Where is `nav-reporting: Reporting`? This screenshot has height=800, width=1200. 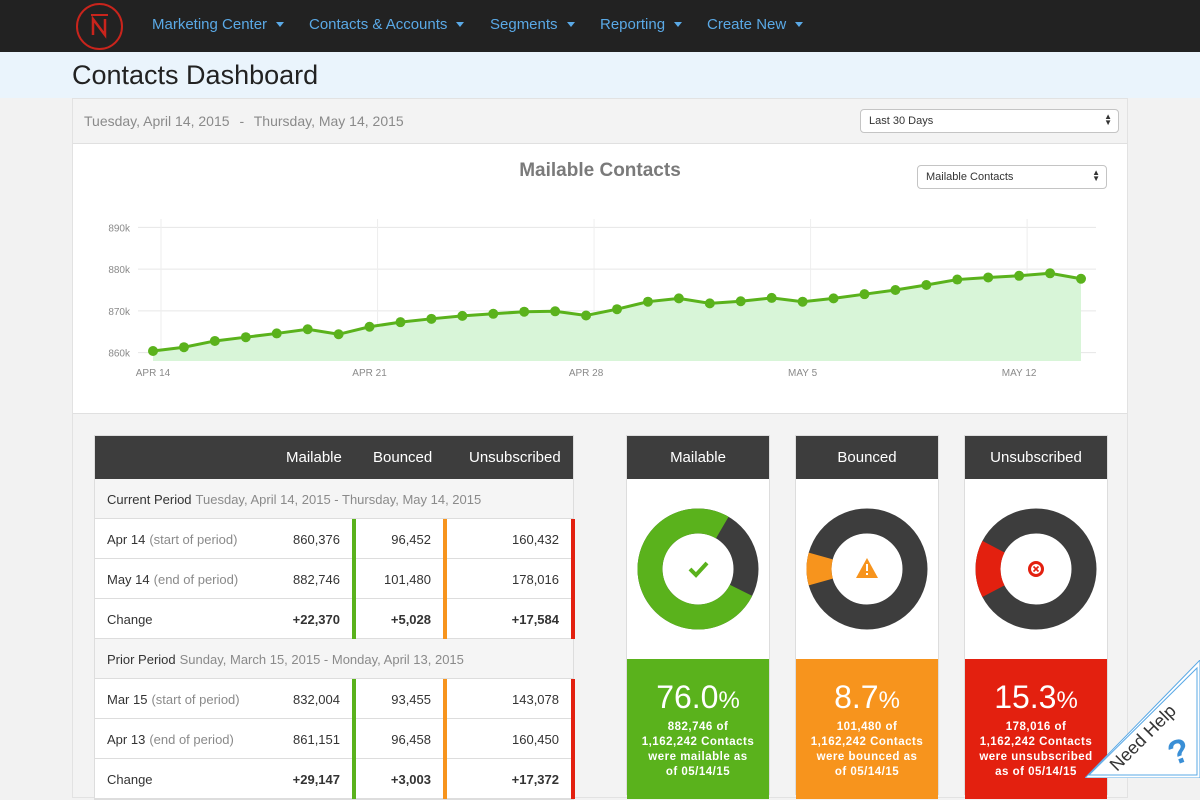 nav-reporting: Reporting is located at coordinates (641, 24).